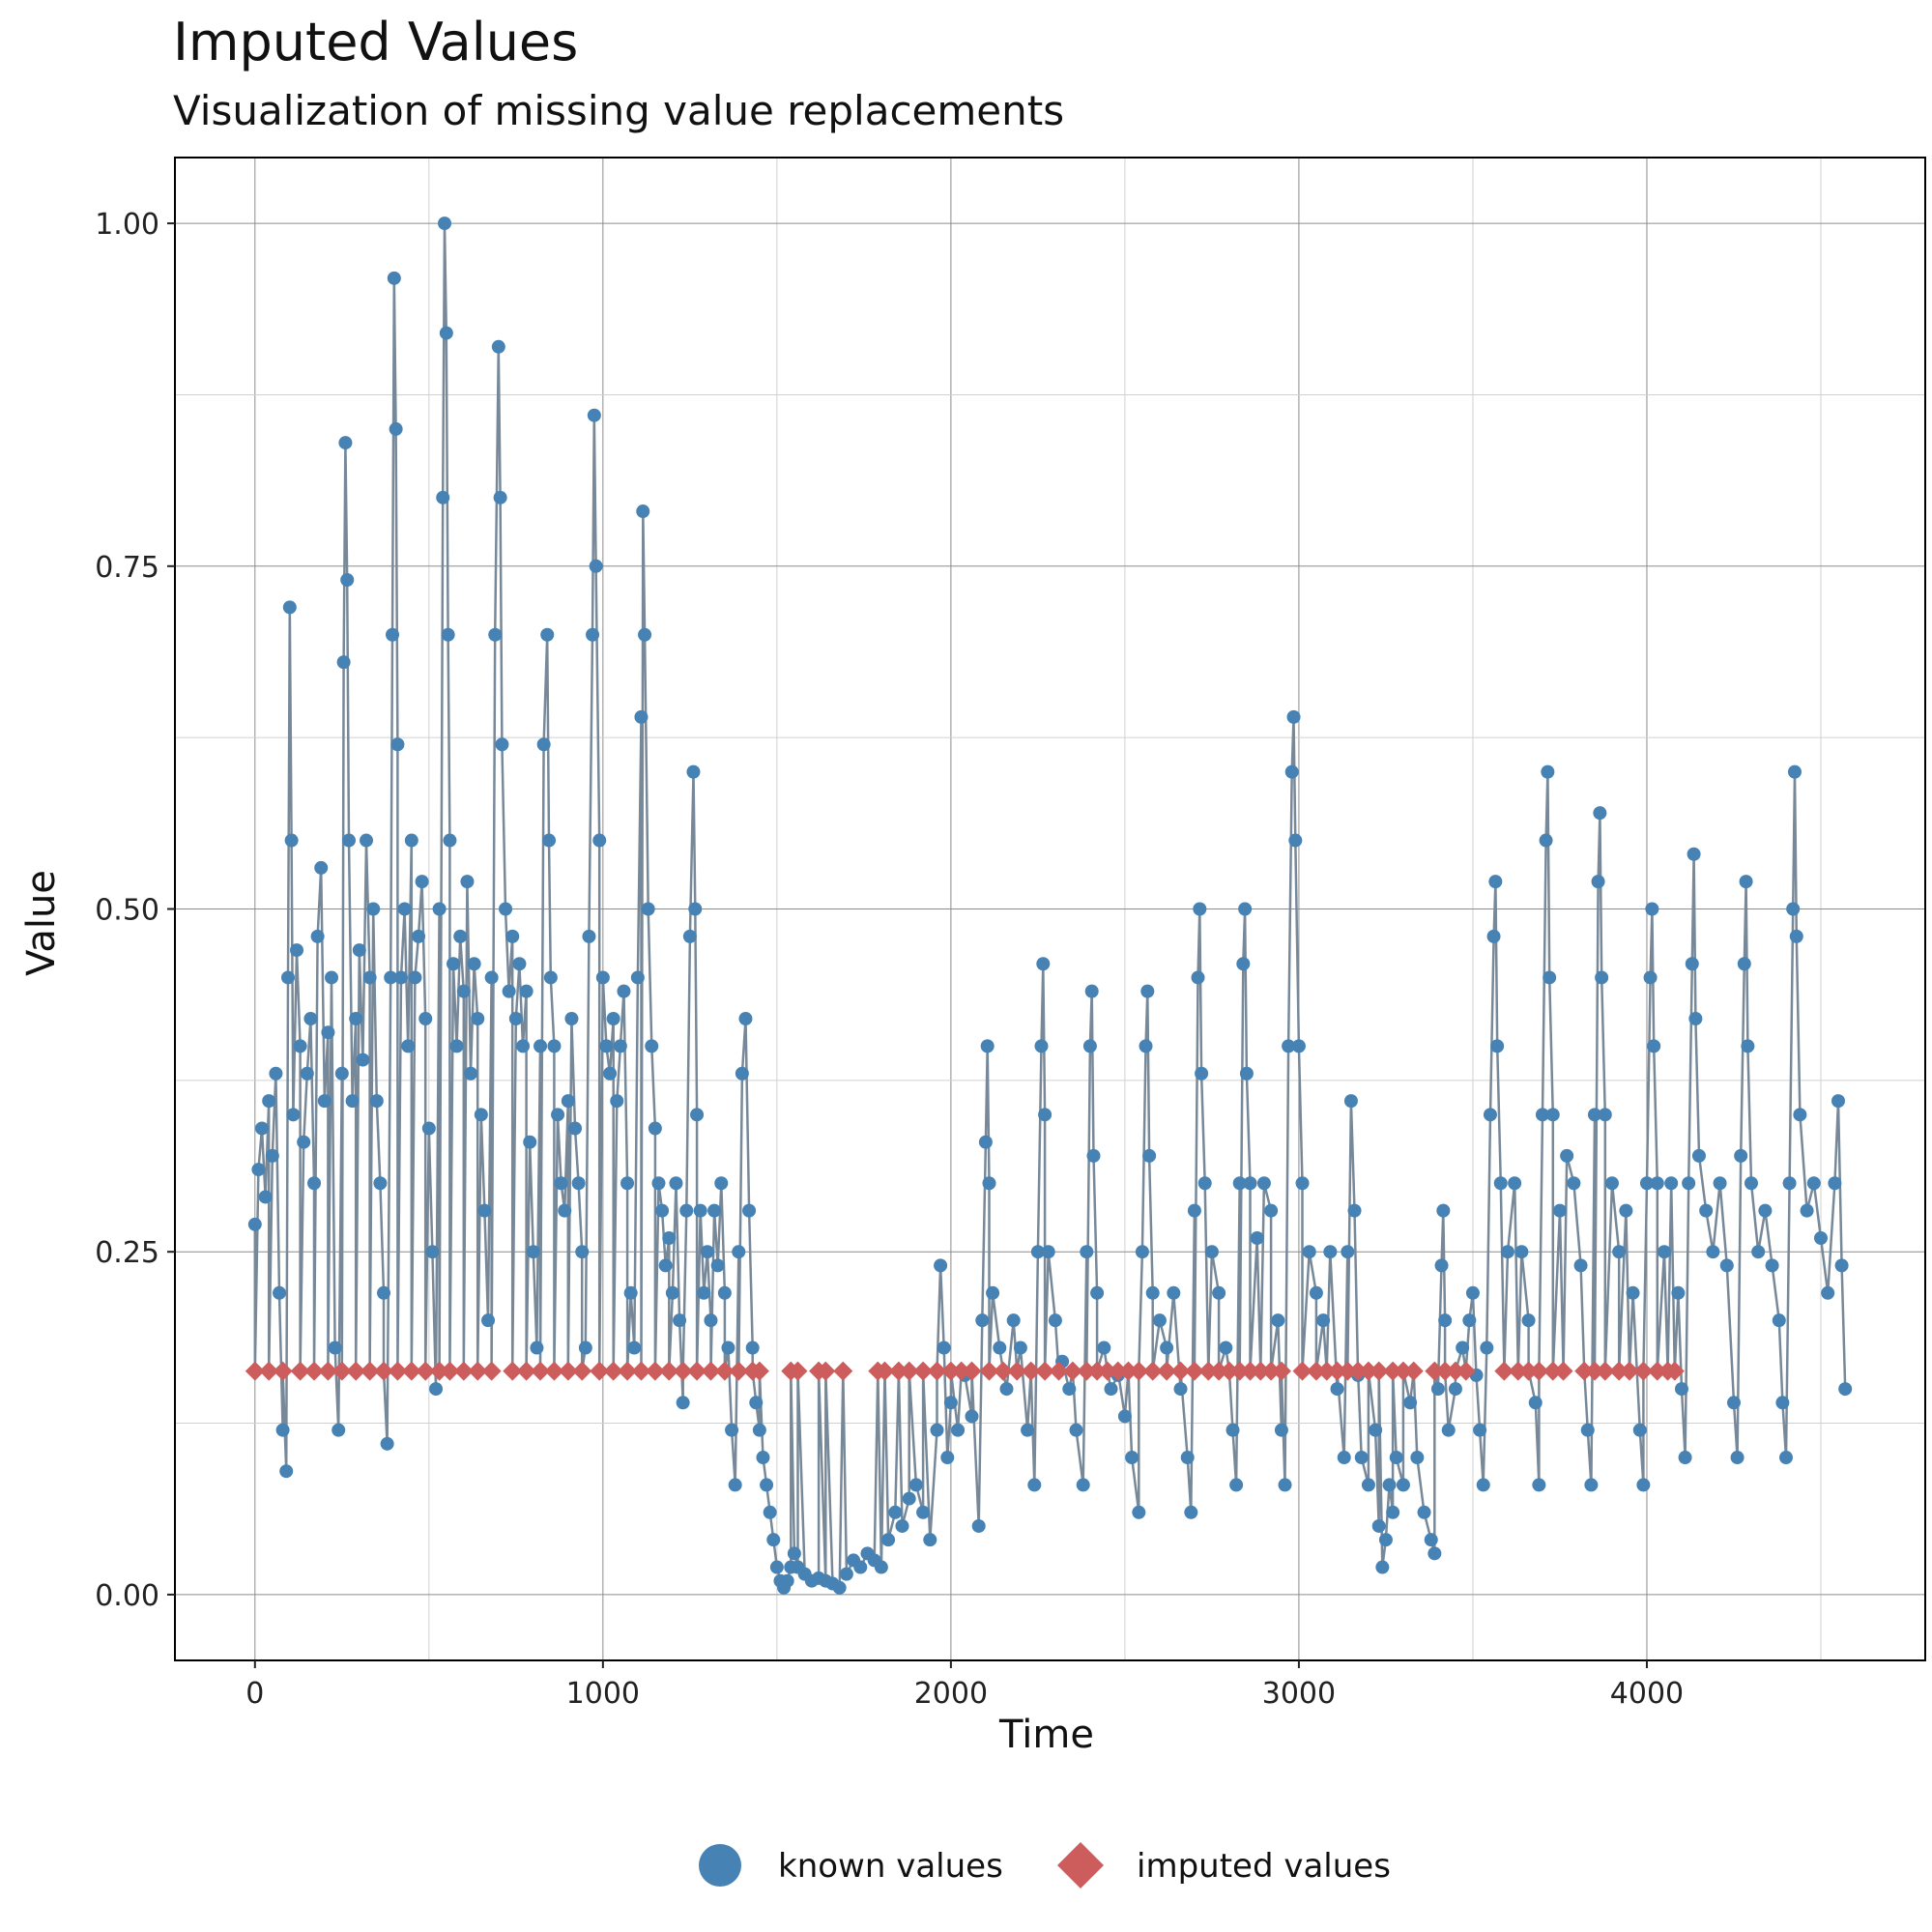  Describe the element at coordinates (890, 1866) in the screenshot. I see `legend-known-label: known values` at that location.